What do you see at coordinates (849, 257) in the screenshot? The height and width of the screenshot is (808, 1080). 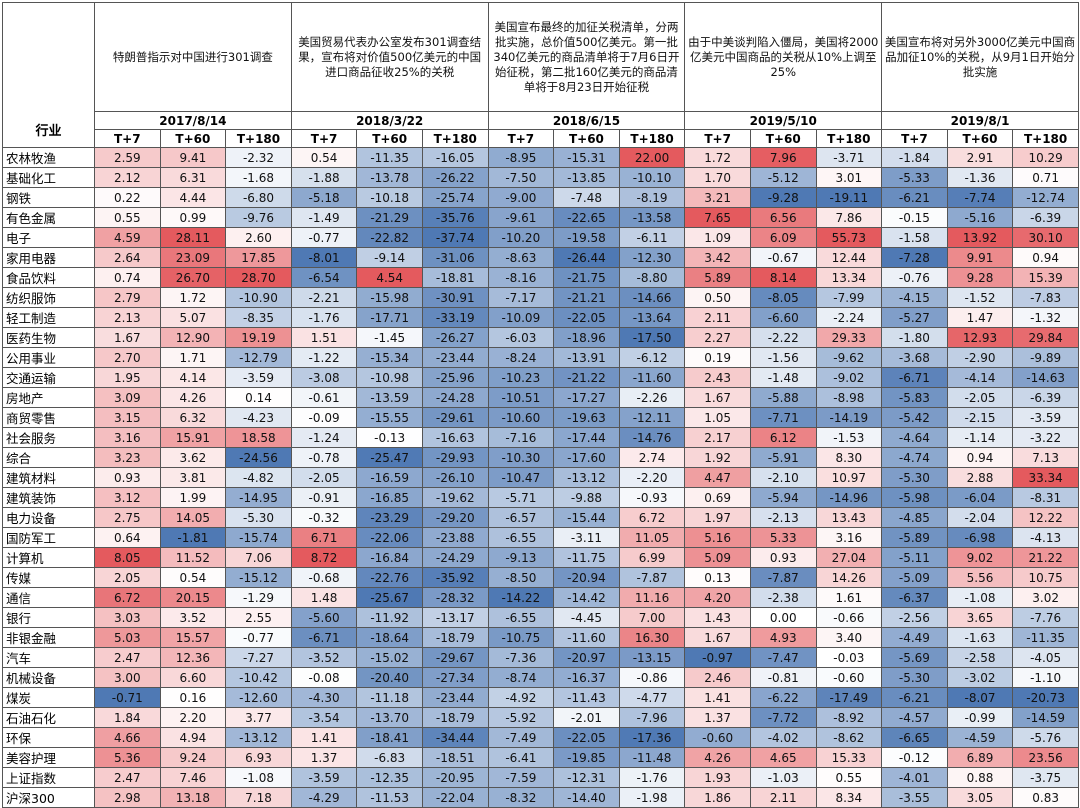 I see `return-cell: 12.44` at bounding box center [849, 257].